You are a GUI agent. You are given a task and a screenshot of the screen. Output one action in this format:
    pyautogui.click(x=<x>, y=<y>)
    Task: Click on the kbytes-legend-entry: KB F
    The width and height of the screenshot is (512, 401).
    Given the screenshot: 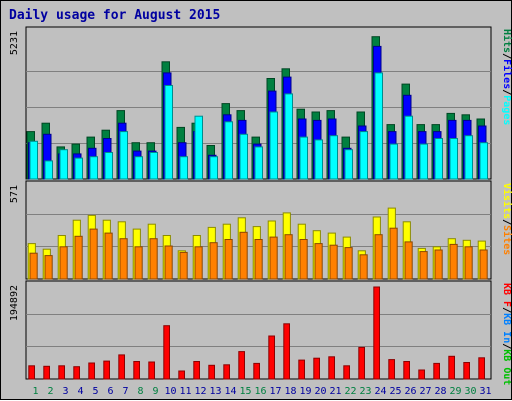 What is the action you would take?
    pyautogui.click(x=506, y=295)
    